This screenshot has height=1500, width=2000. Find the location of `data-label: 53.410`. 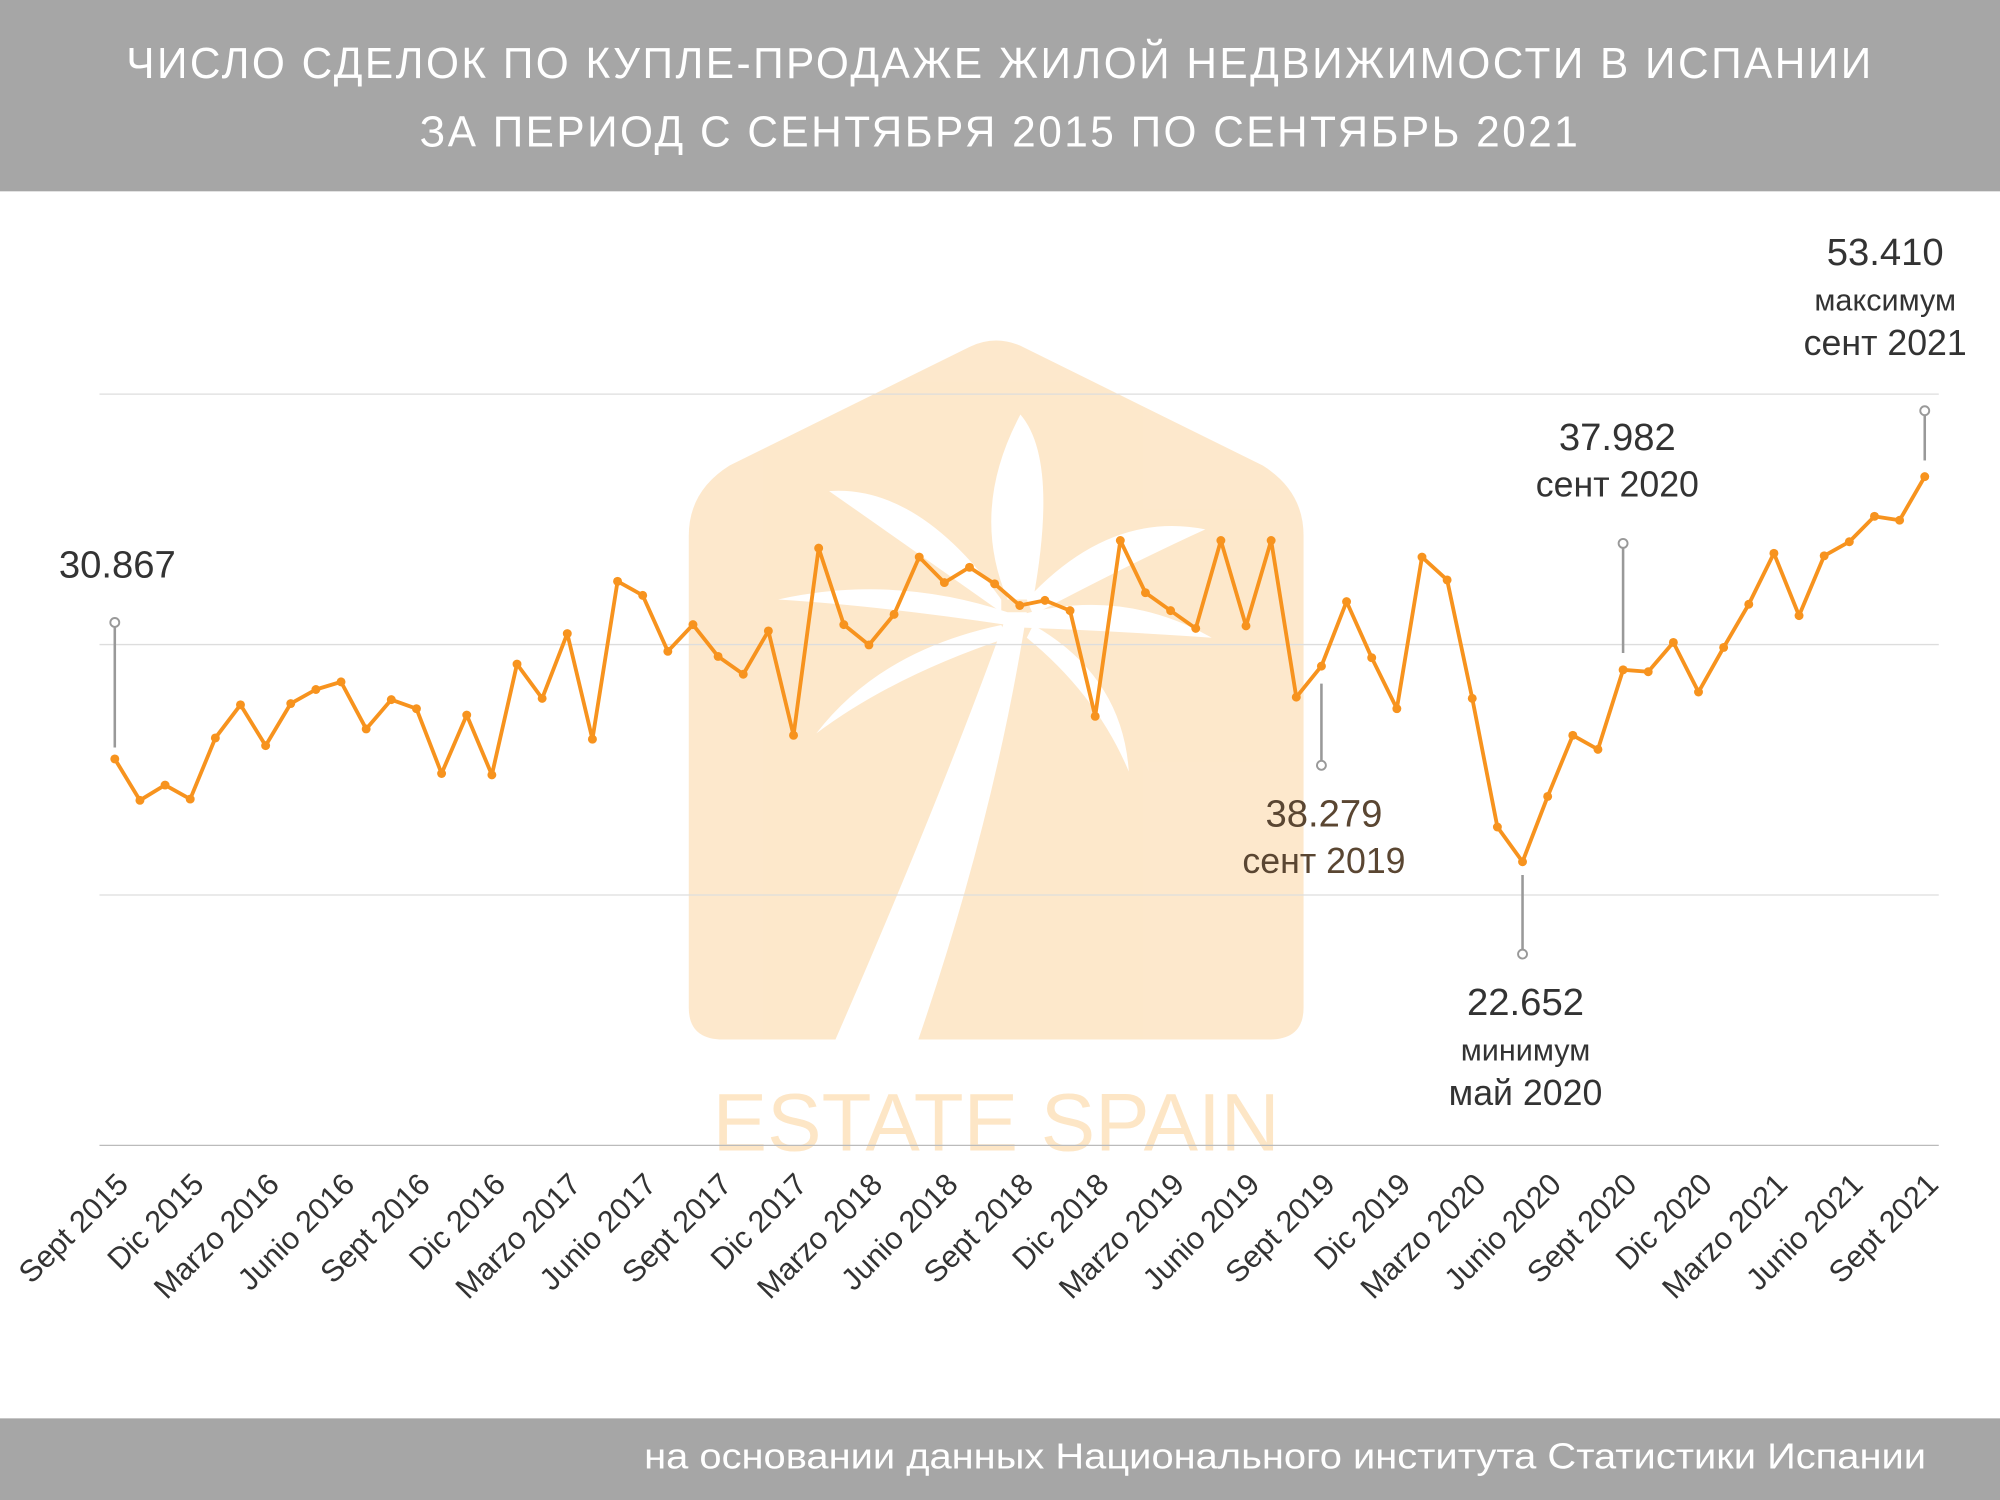

data-label: 53.410 is located at coordinates (1885, 252).